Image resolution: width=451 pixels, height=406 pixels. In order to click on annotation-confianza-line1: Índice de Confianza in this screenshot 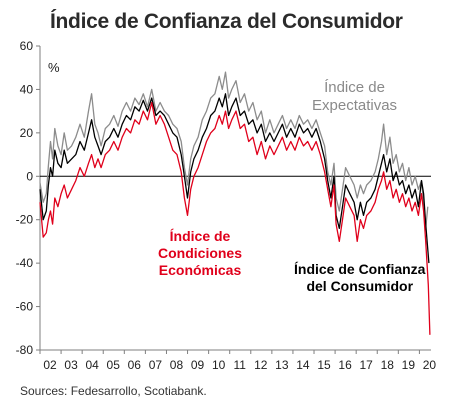, I will do `click(360, 269)`.